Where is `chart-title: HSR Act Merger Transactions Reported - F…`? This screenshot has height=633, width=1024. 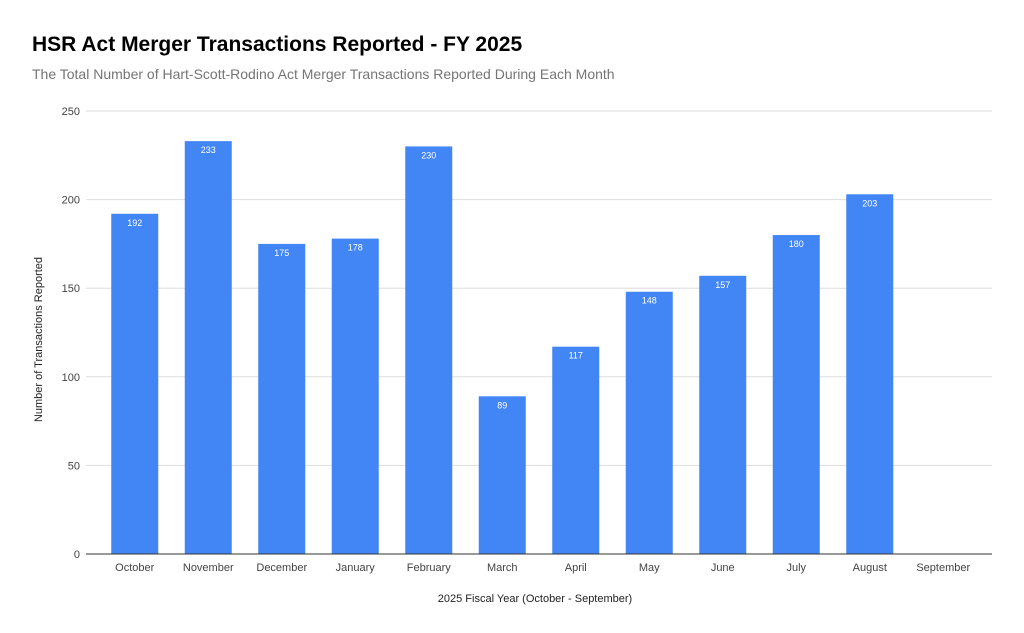 chart-title: HSR Act Merger Transactions Reported - F… is located at coordinates (277, 44).